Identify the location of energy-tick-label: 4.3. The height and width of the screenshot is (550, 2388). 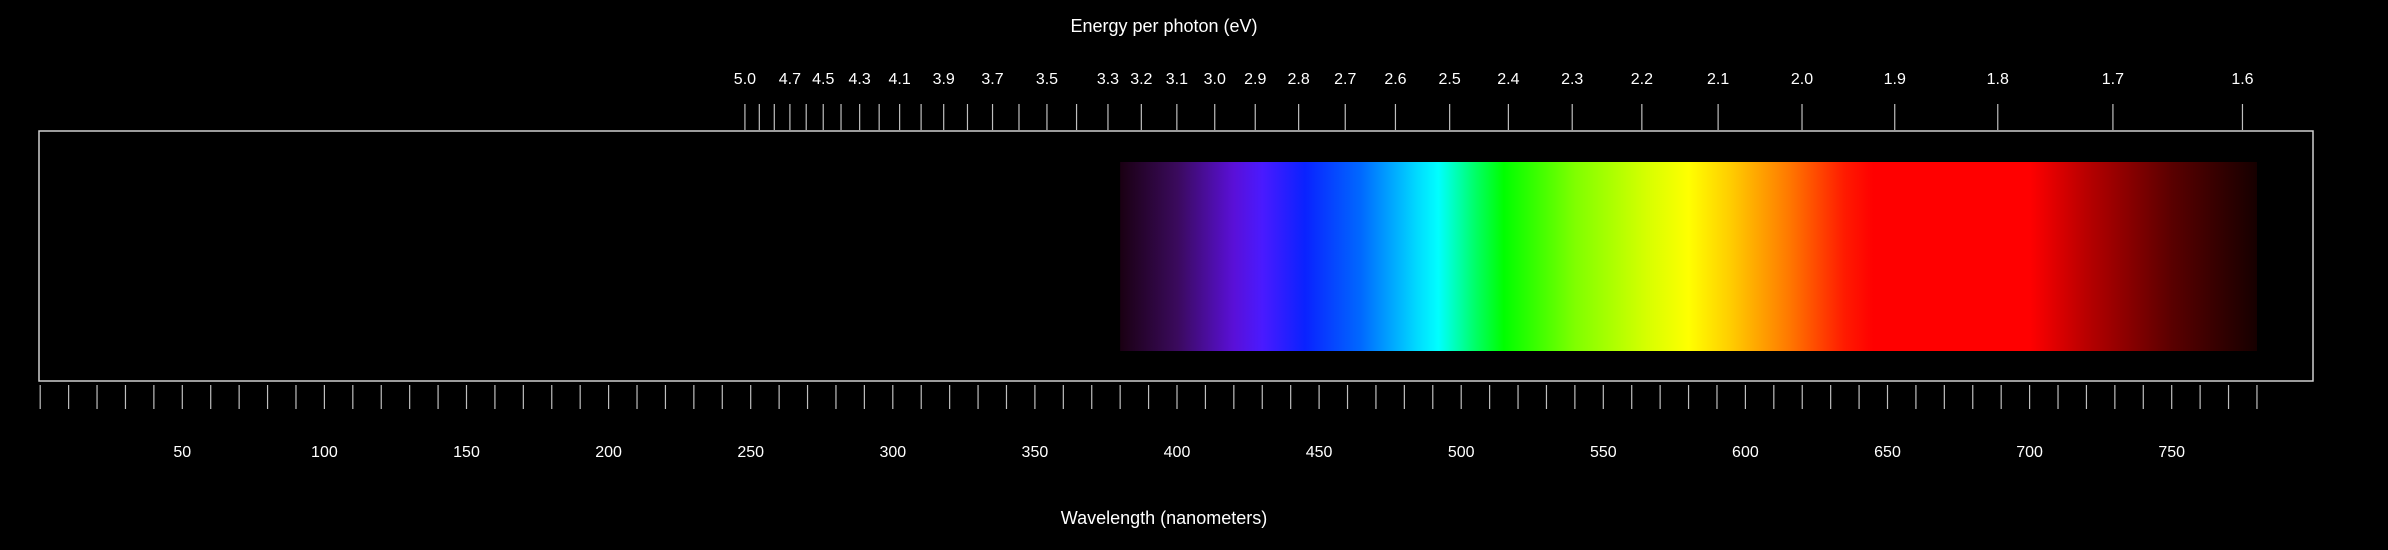
(860, 79).